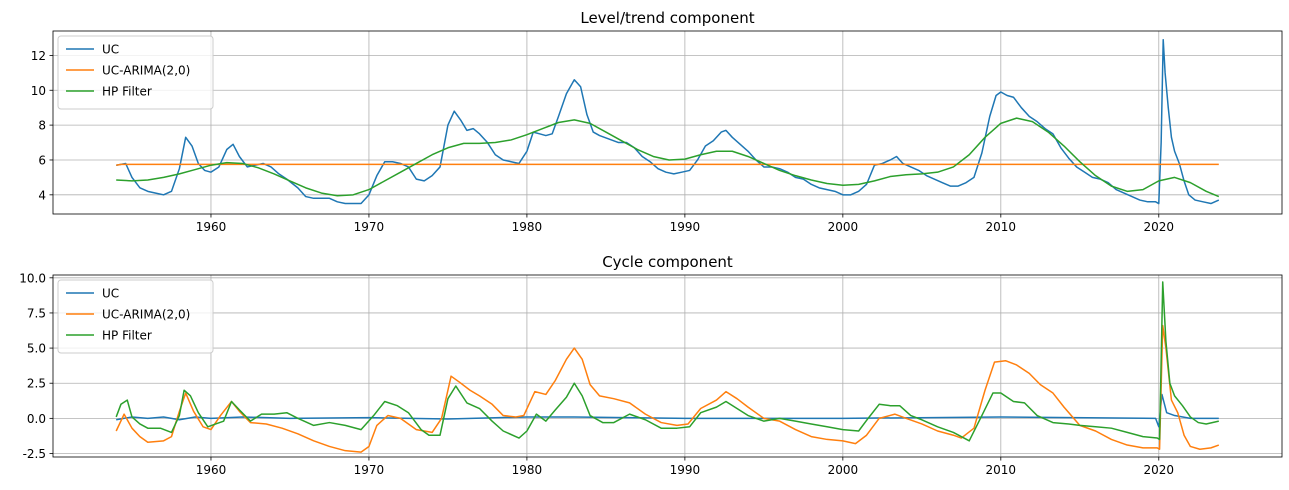 This screenshot has width=1289, height=490. Describe the element at coordinates (42, 160) in the screenshot. I see `y-tick-label: 6` at that location.